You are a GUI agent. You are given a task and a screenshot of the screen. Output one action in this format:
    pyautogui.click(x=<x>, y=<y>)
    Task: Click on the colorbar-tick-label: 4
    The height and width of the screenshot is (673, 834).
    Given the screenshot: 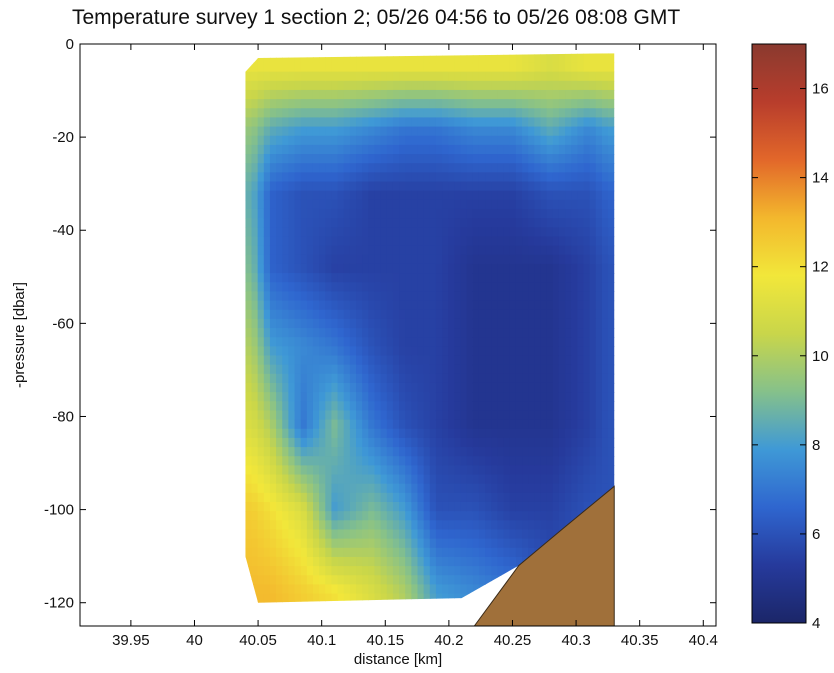 What is the action you would take?
    pyautogui.click(x=816, y=623)
    